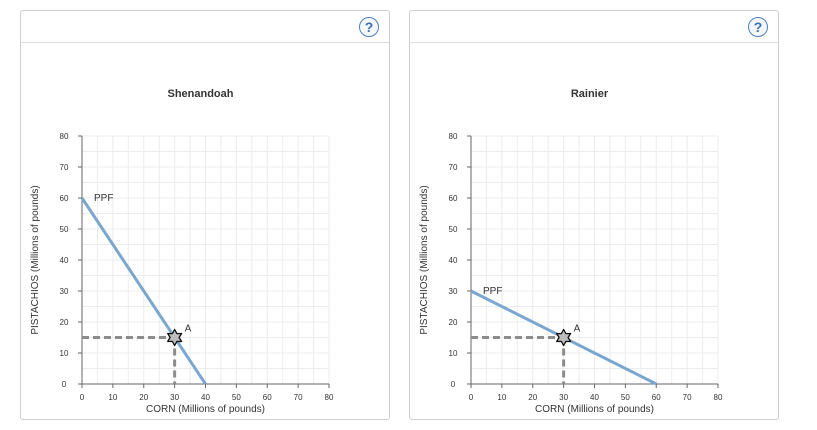  What do you see at coordinates (200, 94) in the screenshot?
I see `chart-title: Shenandoah` at bounding box center [200, 94].